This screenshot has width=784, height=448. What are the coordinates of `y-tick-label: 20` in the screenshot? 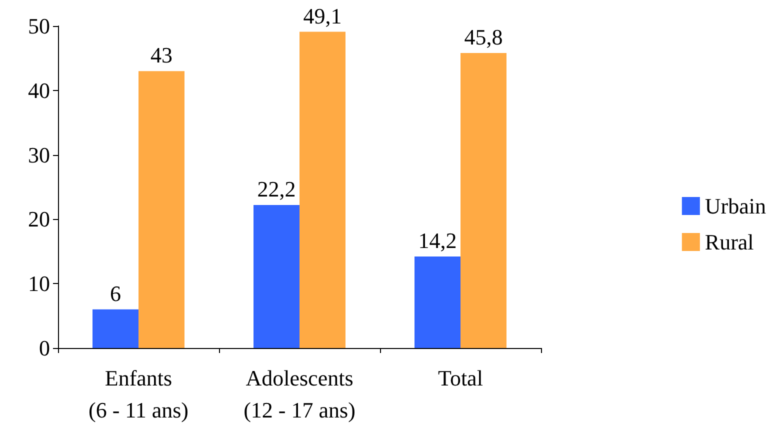 It's located at (39, 219).